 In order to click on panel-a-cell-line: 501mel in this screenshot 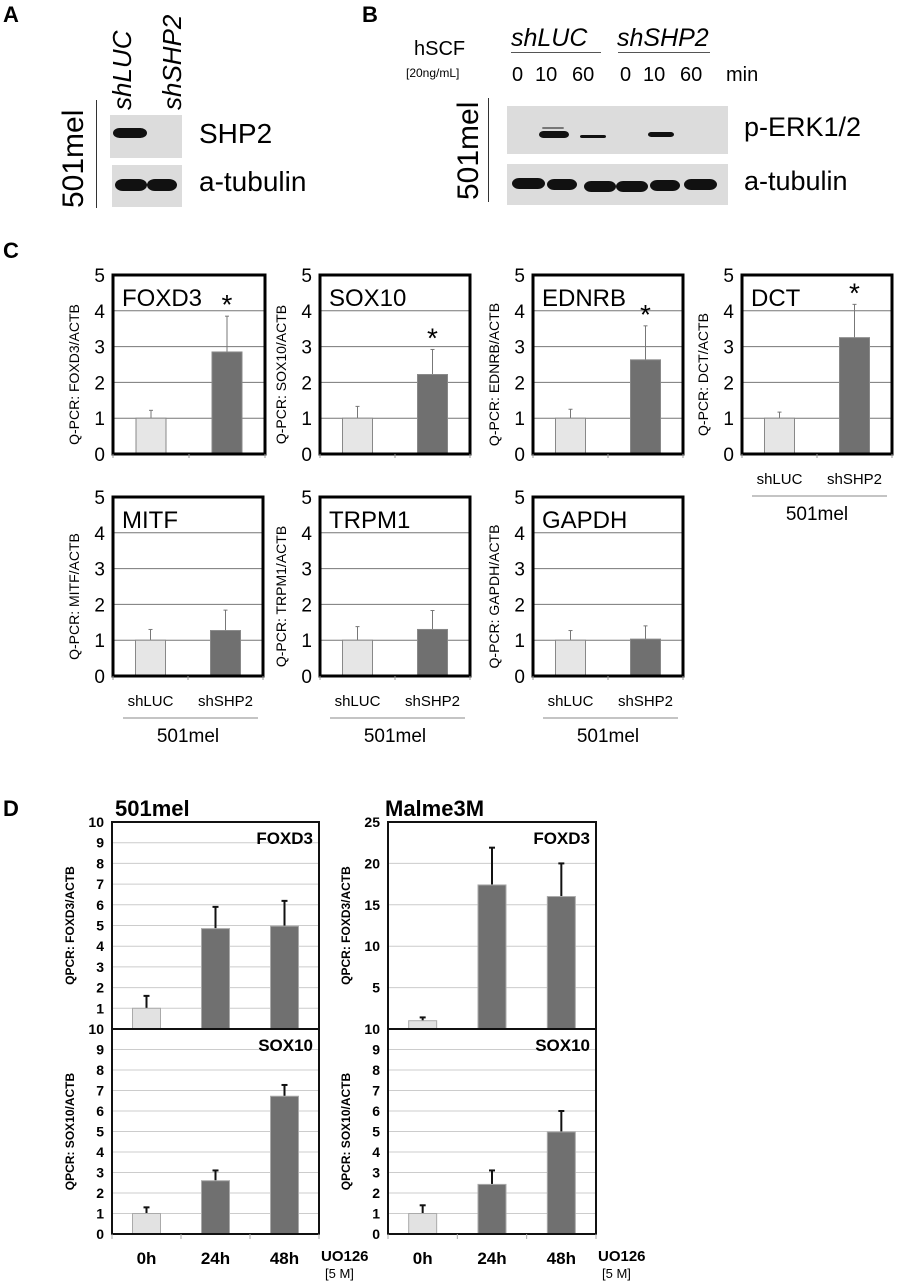, I will do `click(73, 158)`.